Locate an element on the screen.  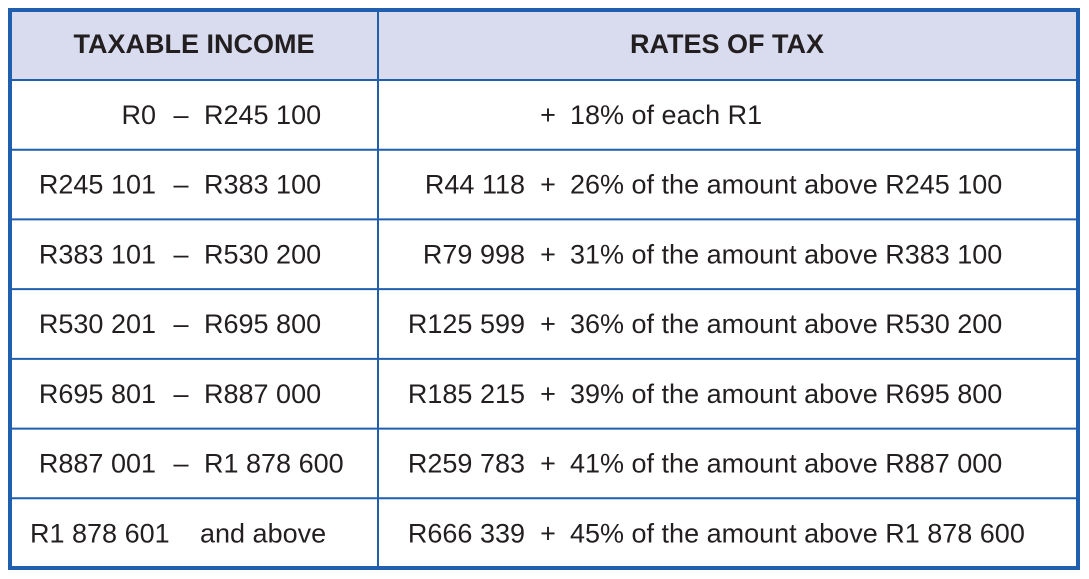
income-from: R530 201 is located at coordinates (97, 324).